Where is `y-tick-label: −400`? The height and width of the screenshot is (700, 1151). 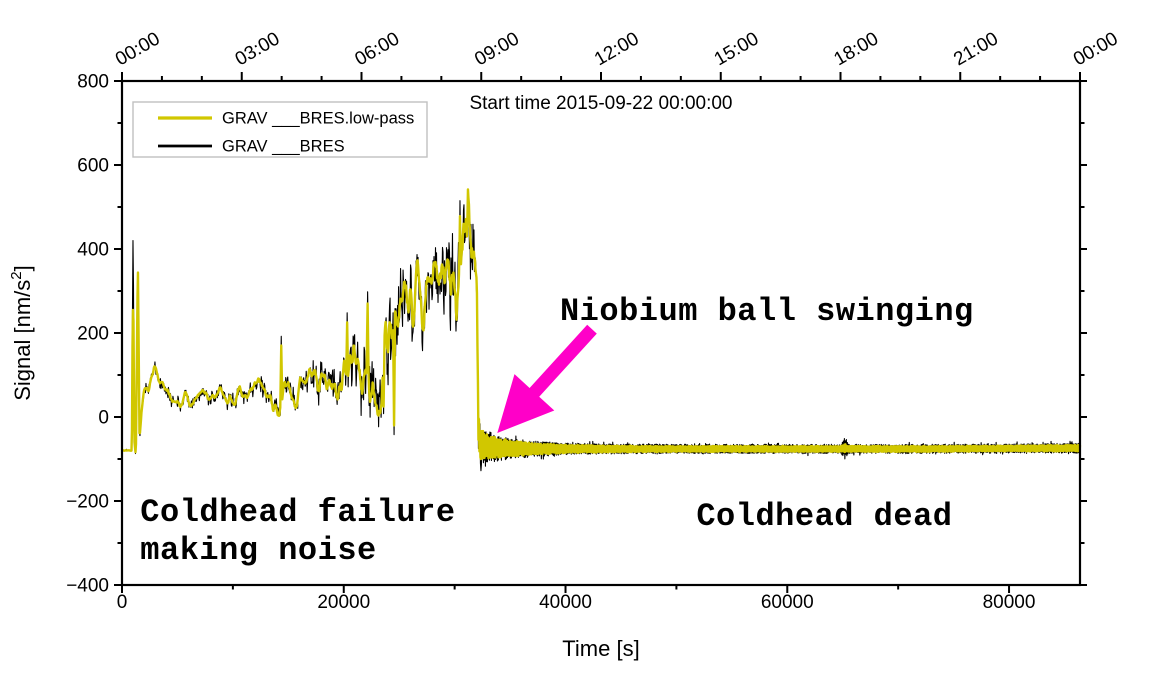 y-tick-label: −400 is located at coordinates (87, 586).